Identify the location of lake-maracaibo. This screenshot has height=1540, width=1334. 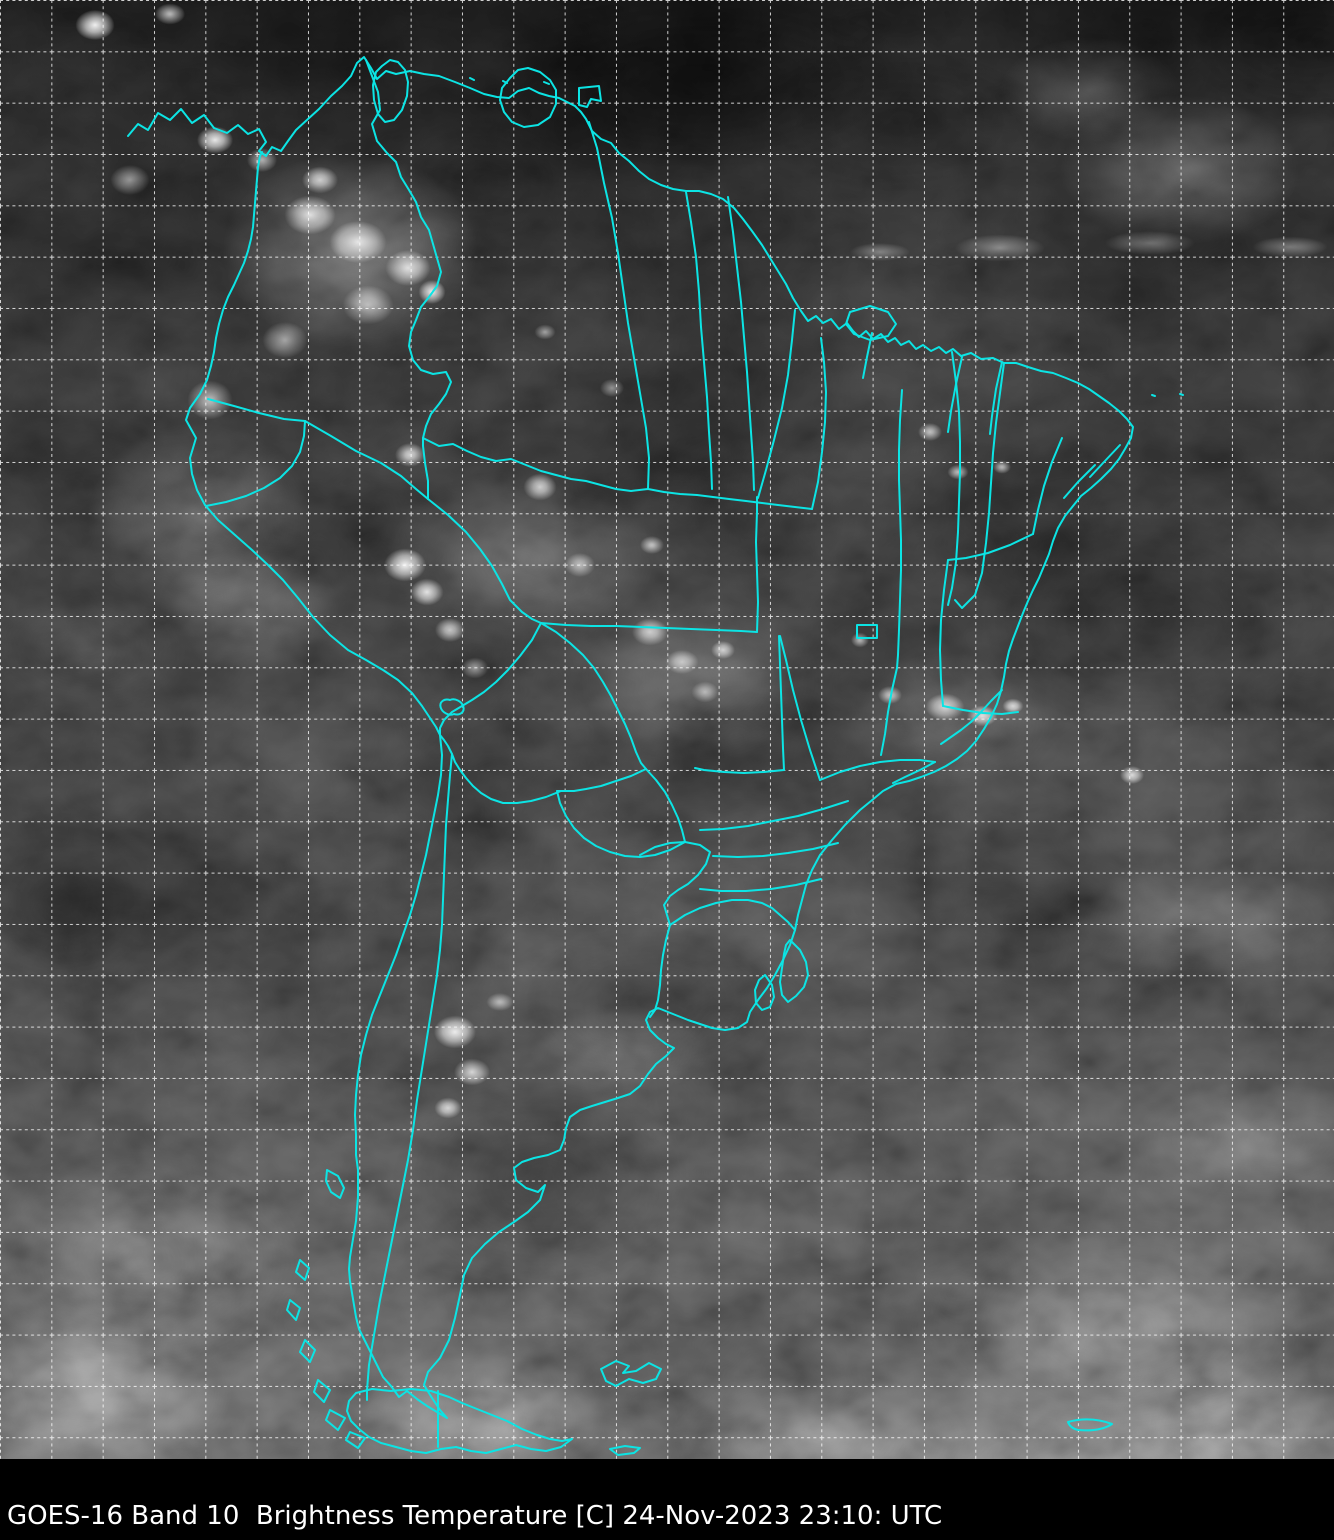
(390, 91).